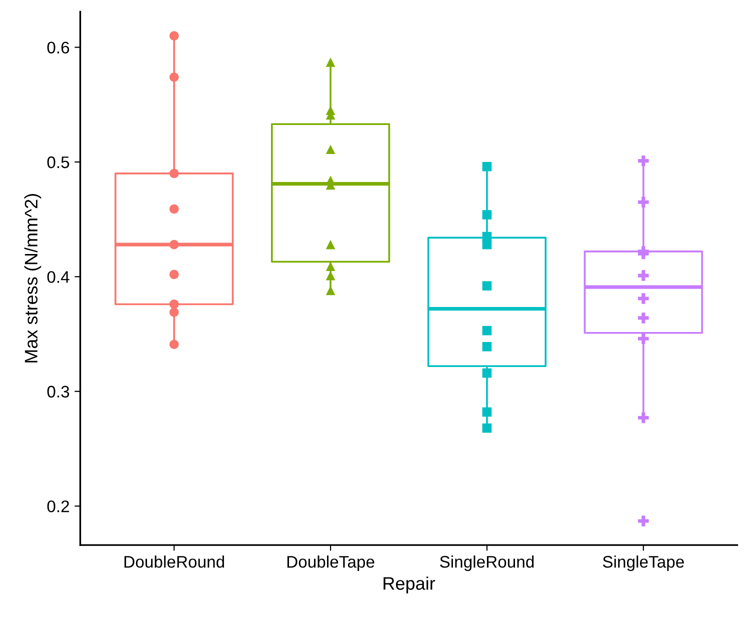 The width and height of the screenshot is (750, 618). What do you see at coordinates (487, 563) in the screenshot?
I see `x-tick-label: SingleRound` at bounding box center [487, 563].